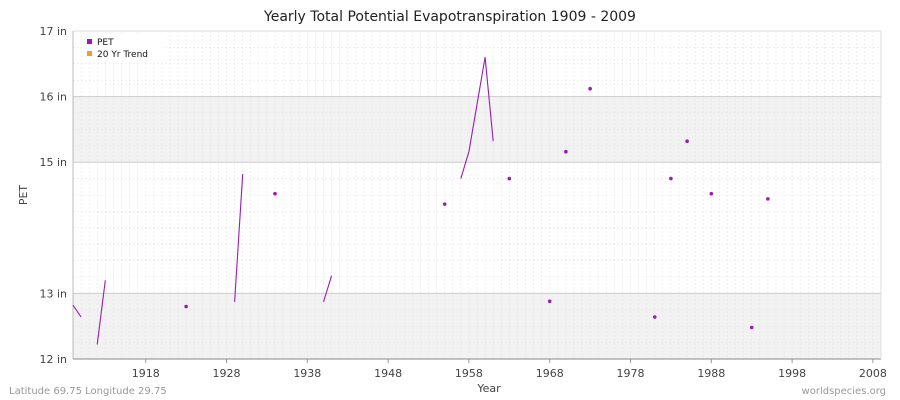  Describe the element at coordinates (88, 391) in the screenshot. I see `footer-location: Latitude 69.75 Longitude 29.75` at that location.